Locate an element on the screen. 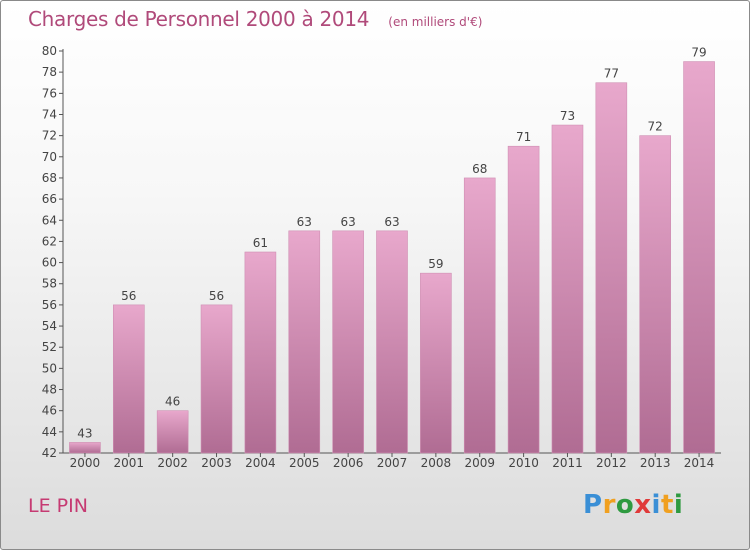  x-tick-label: 2012 is located at coordinates (611, 463).